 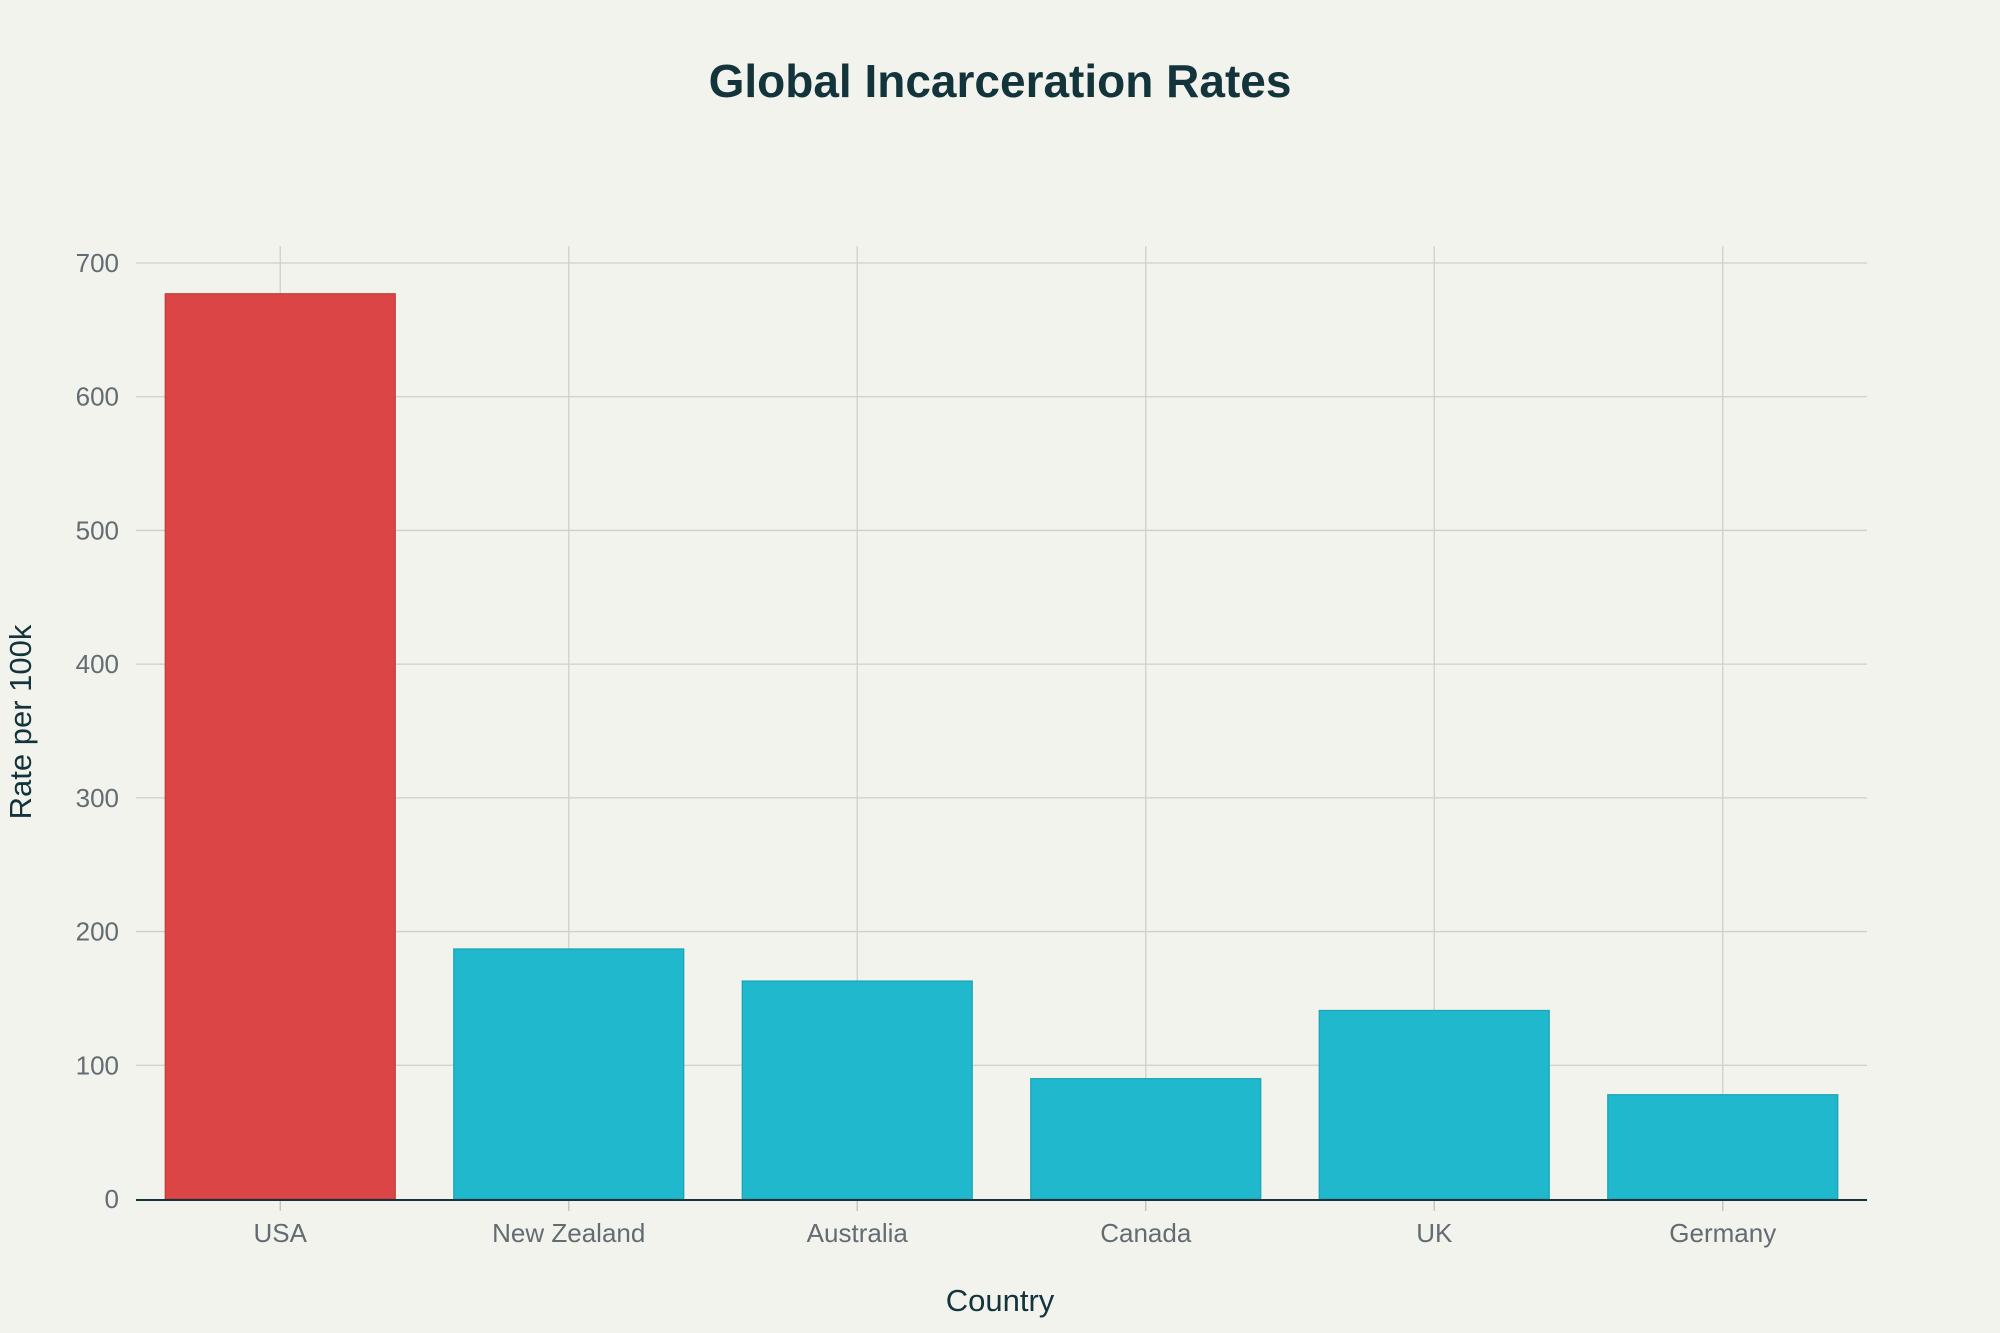 What do you see at coordinates (97, 664) in the screenshot?
I see `y-tick-label: 400` at bounding box center [97, 664].